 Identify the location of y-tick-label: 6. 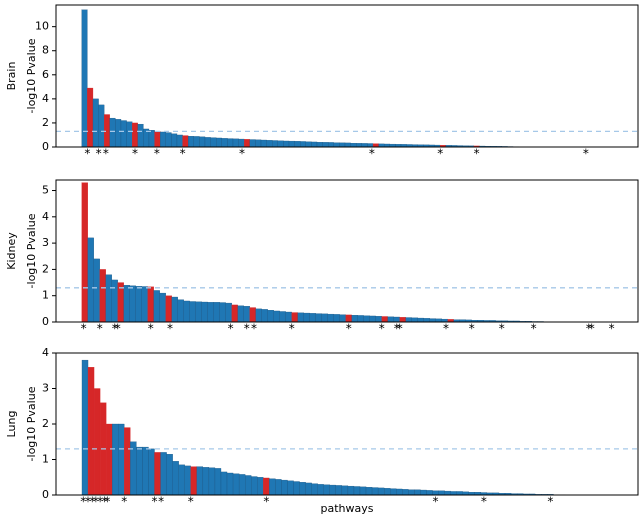
(45, 74).